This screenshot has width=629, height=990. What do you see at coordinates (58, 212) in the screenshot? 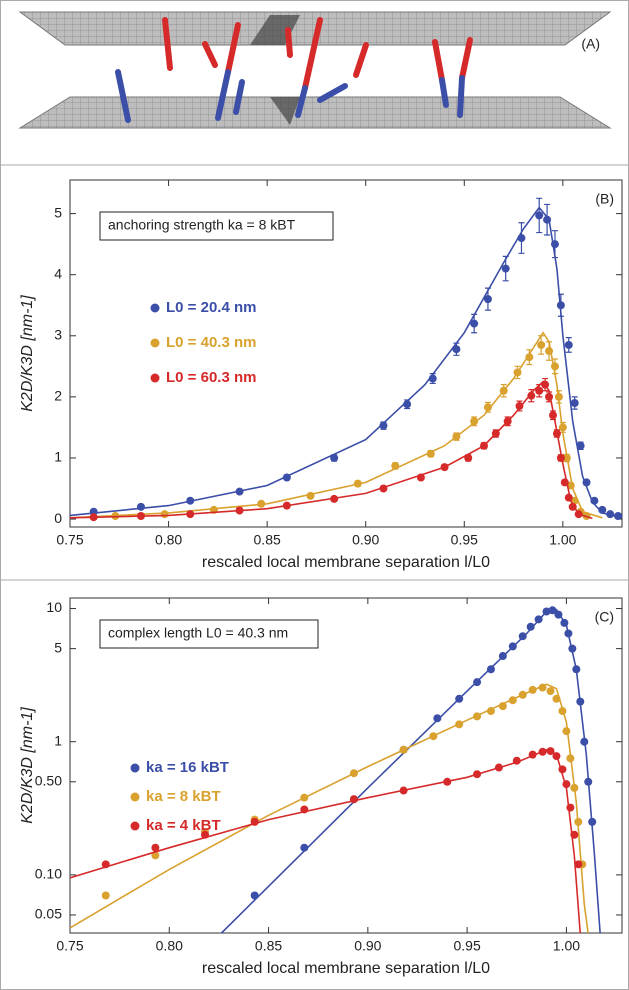
I see `y-tick-label: 5` at bounding box center [58, 212].